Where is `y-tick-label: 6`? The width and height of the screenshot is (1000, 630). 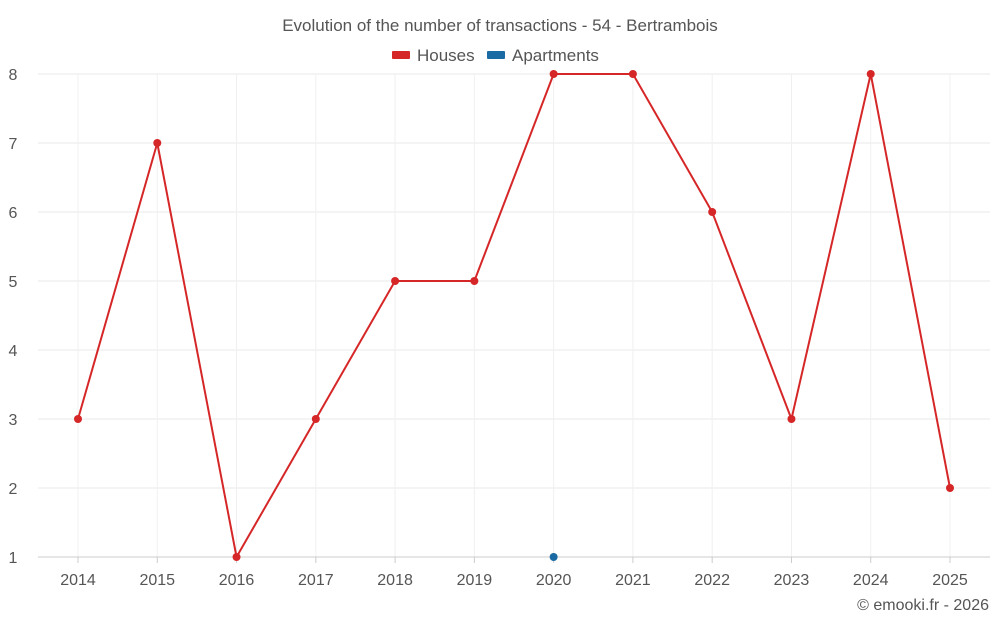
y-tick-label: 6 is located at coordinates (13, 213).